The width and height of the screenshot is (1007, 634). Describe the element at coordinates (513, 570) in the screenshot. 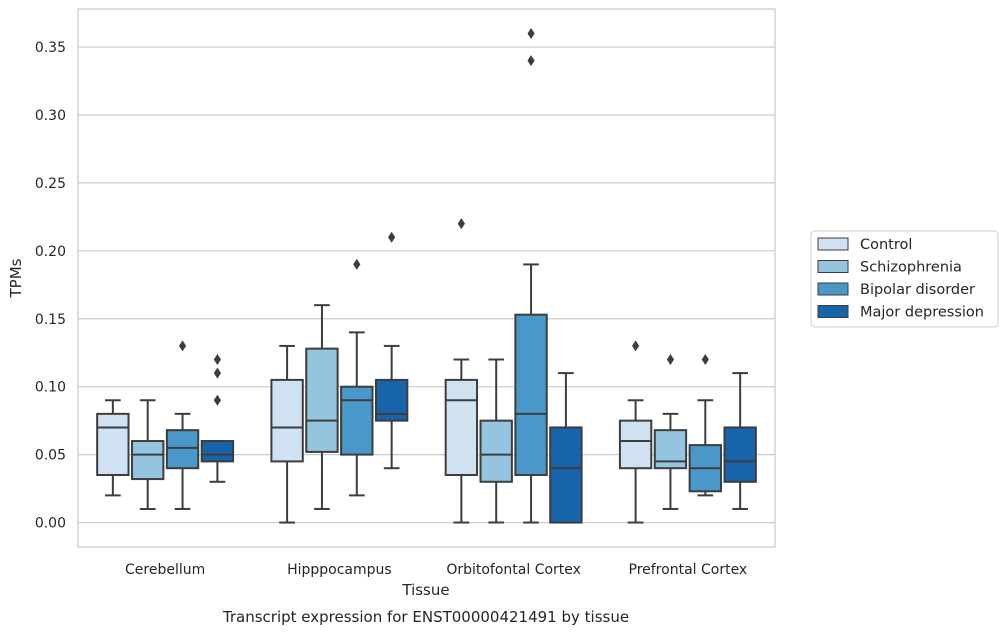

I see `x-tick-label: Orbitofontal Cortex` at that location.